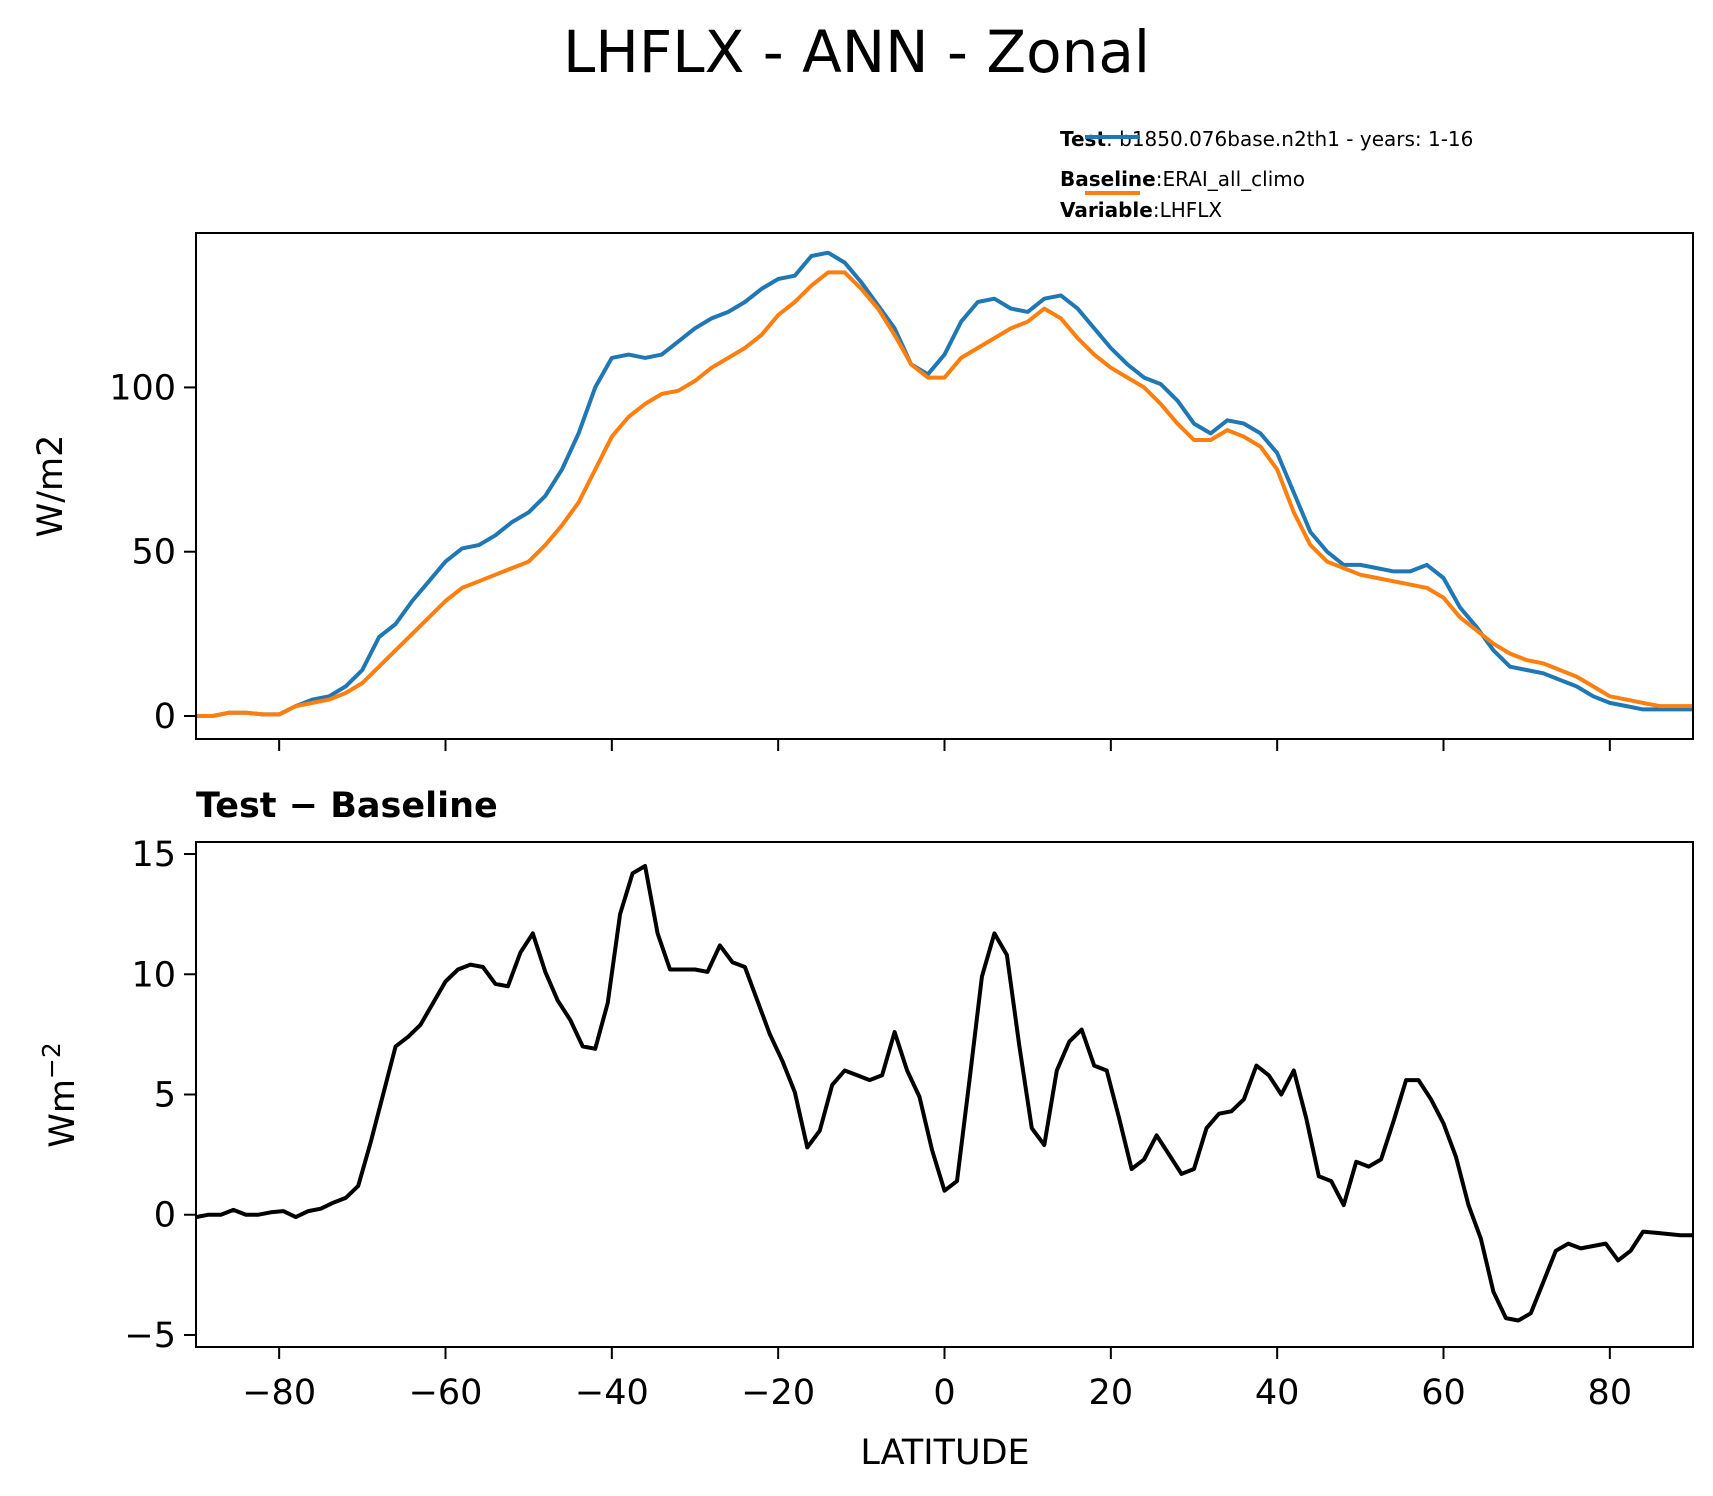  Describe the element at coordinates (142, 388) in the screenshot. I see `zonal-ytick-label: 100` at that location.